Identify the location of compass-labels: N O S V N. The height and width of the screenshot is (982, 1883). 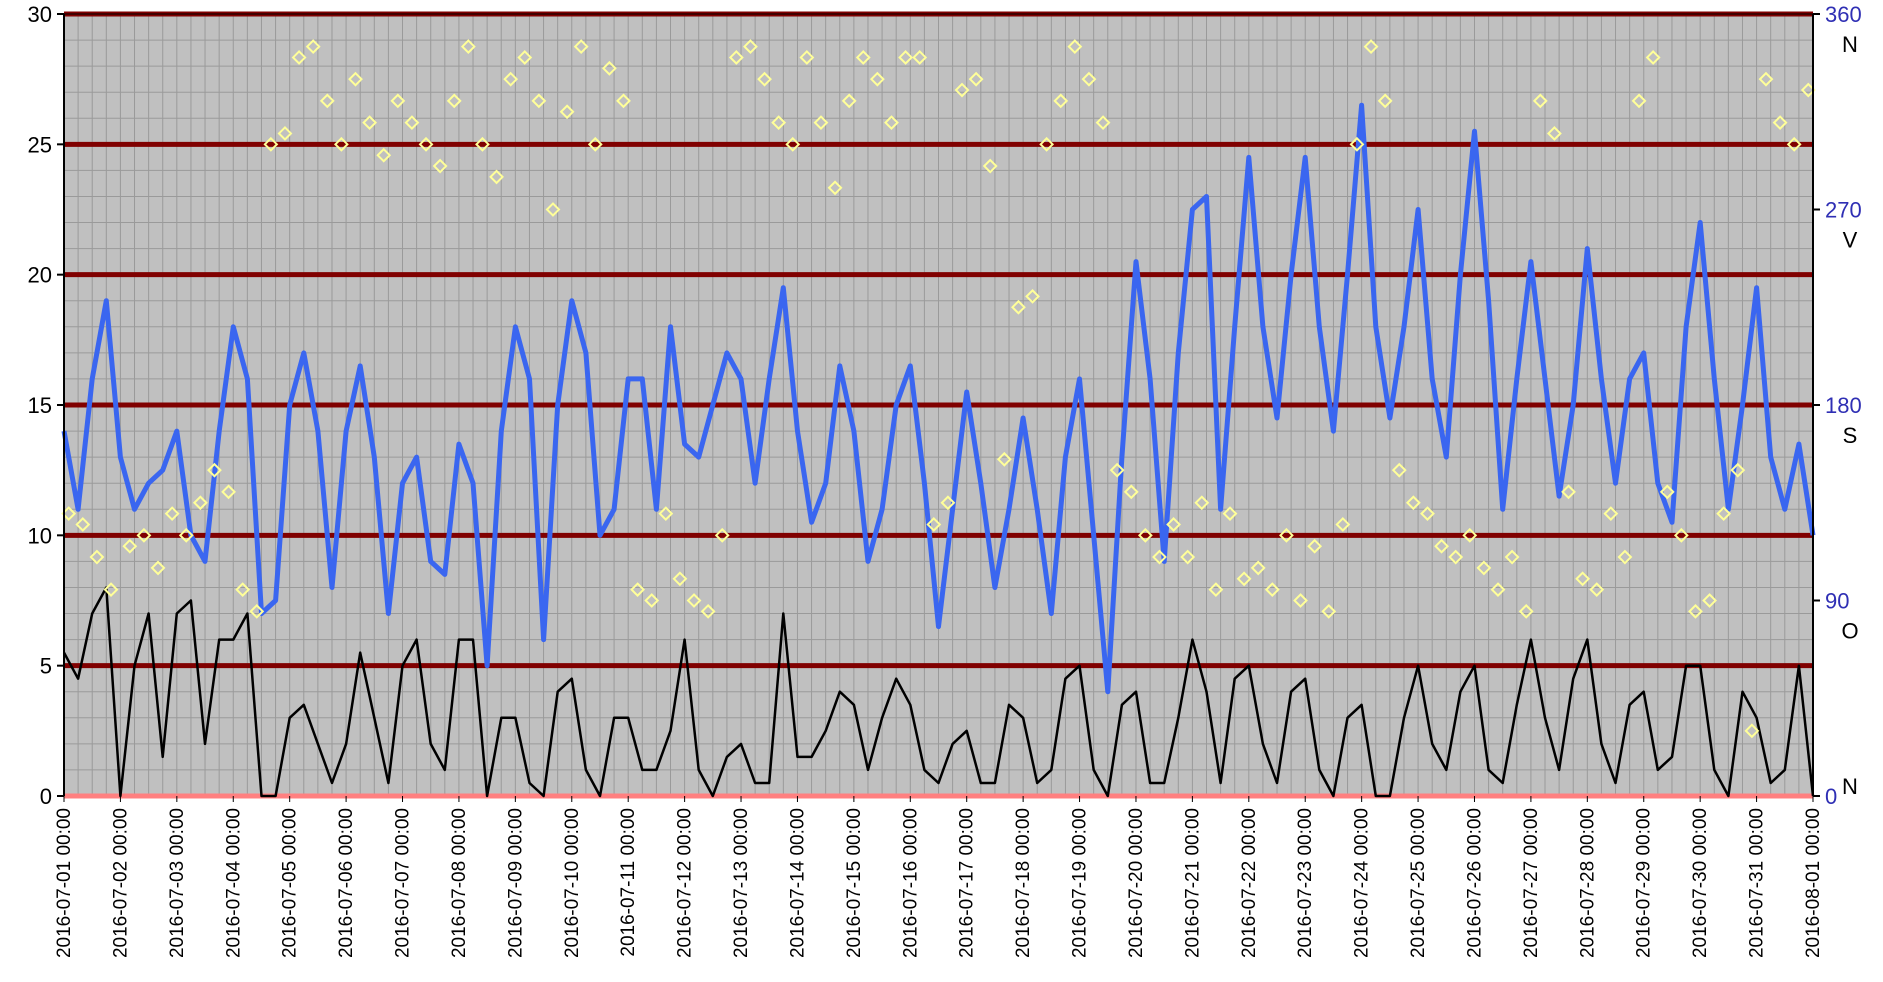
(1849, 415).